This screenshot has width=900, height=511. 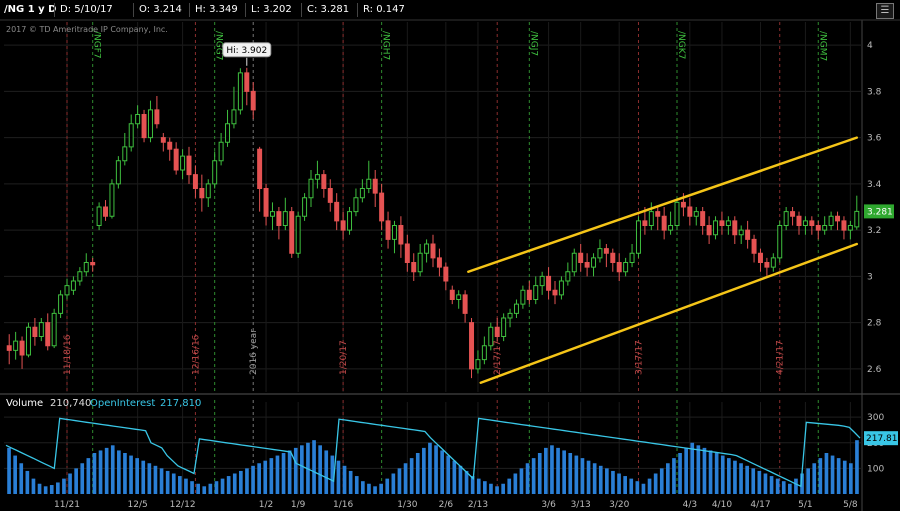 What do you see at coordinates (874, 370) in the screenshot?
I see `price-tick-label: 2.6` at bounding box center [874, 370].